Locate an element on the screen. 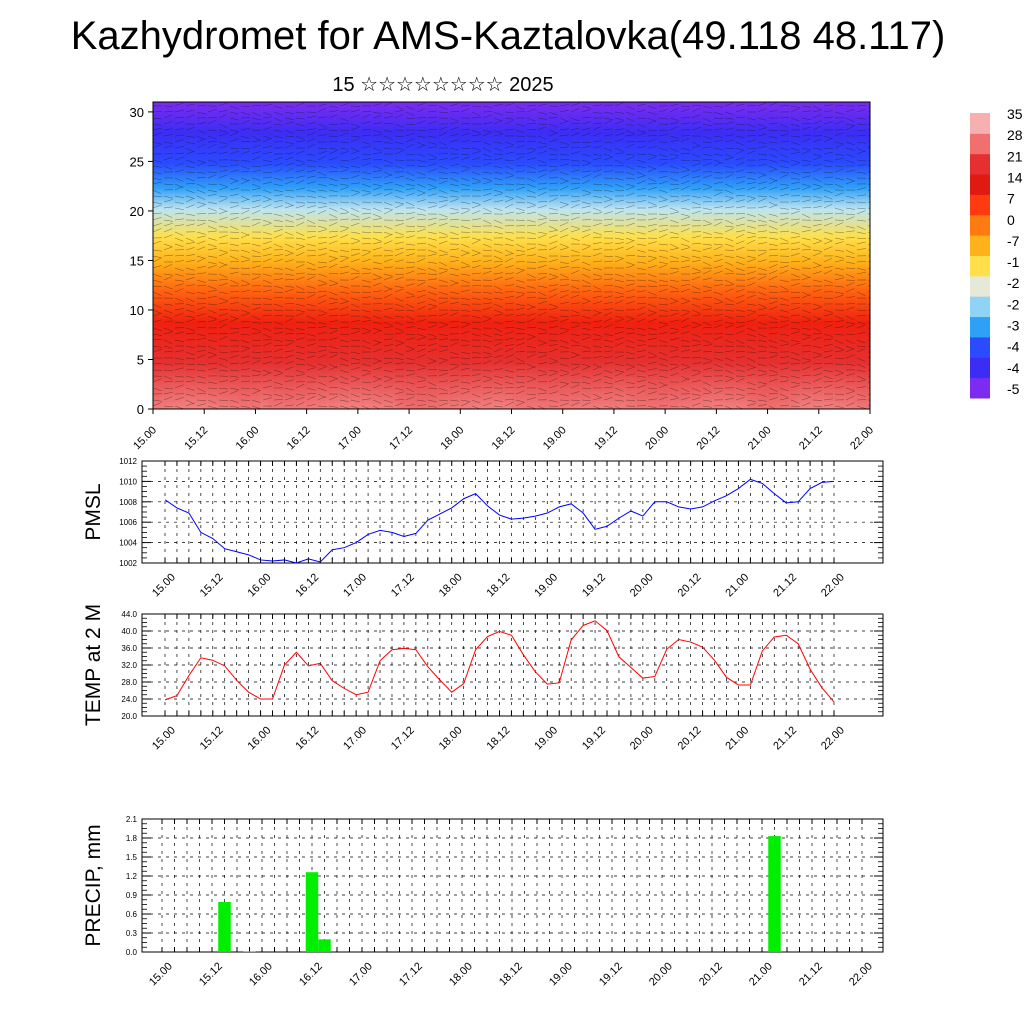 Image resolution: width=1024 pixels, height=1024 pixels. pmsl-ytick-label: 1008 is located at coordinates (128, 502).